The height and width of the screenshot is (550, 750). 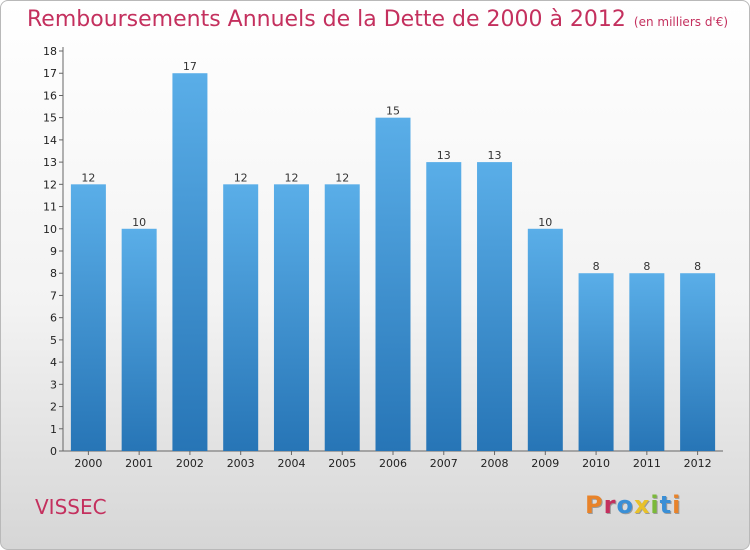 I want to click on y-tick-label: 7, so click(x=53, y=295).